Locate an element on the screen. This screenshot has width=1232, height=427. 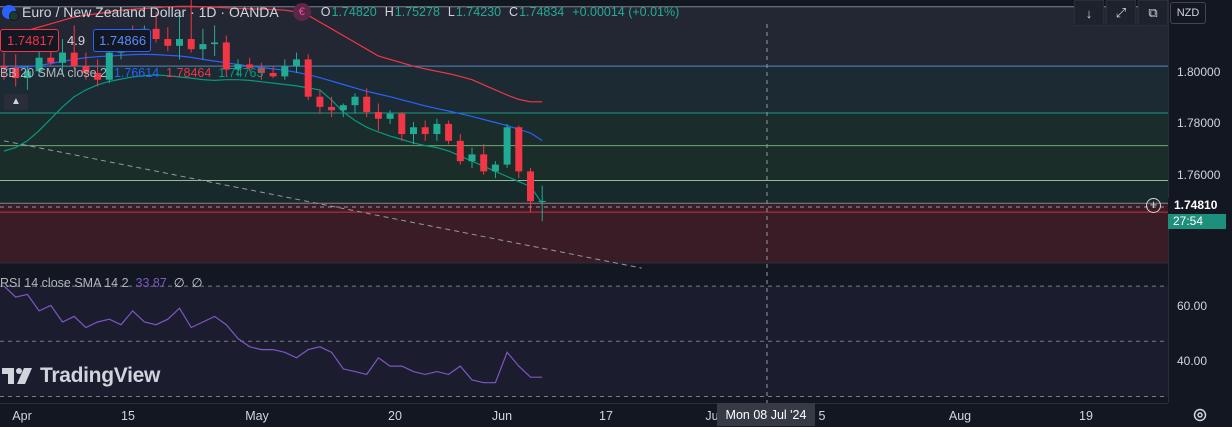
currency-select-label: NZD is located at coordinates (1188, 13).